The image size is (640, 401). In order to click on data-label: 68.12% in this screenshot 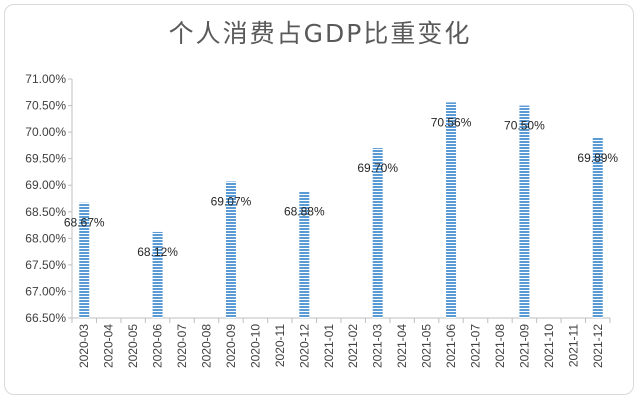, I will do `click(157, 252)`.